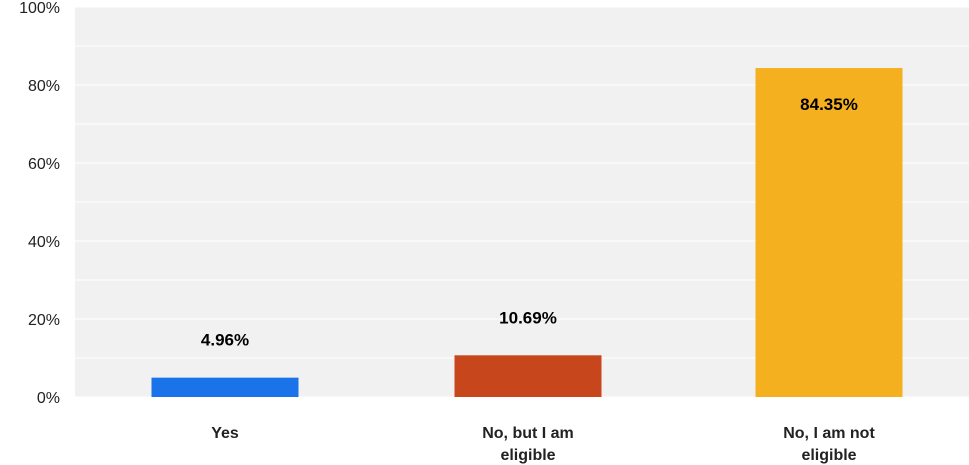 The width and height of the screenshot is (969, 465). I want to click on data-label: 84.35%, so click(829, 104).